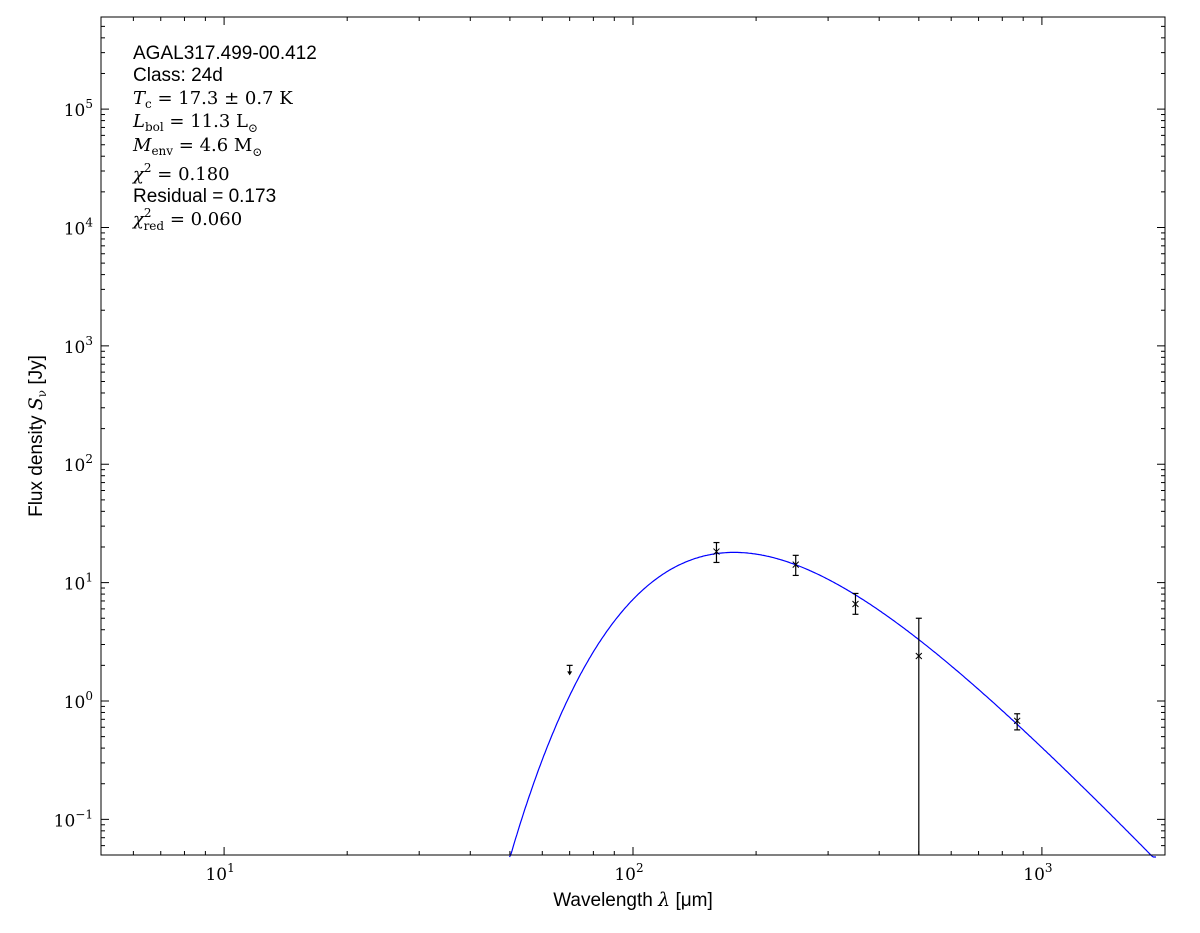 This screenshot has height=933, width=1200. Describe the element at coordinates (195, 123) in the screenshot. I see `lbol-label: Lbol = 11.3 L⊙` at that location.